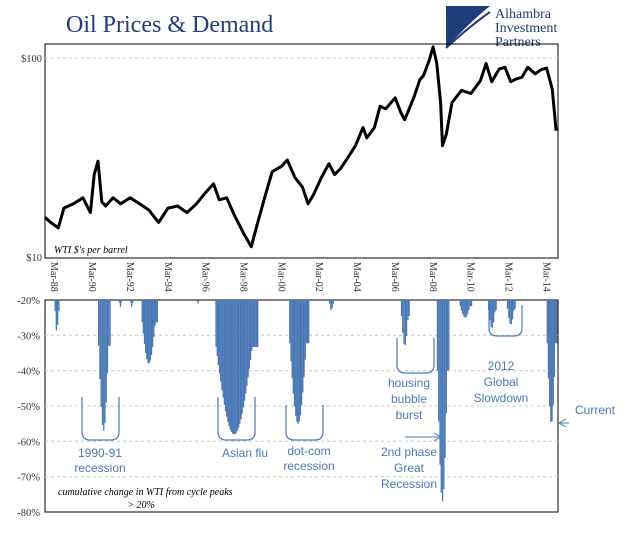 This screenshot has height=541, width=641. I want to click on drawdown-y-tick: -60%, so click(28, 442).